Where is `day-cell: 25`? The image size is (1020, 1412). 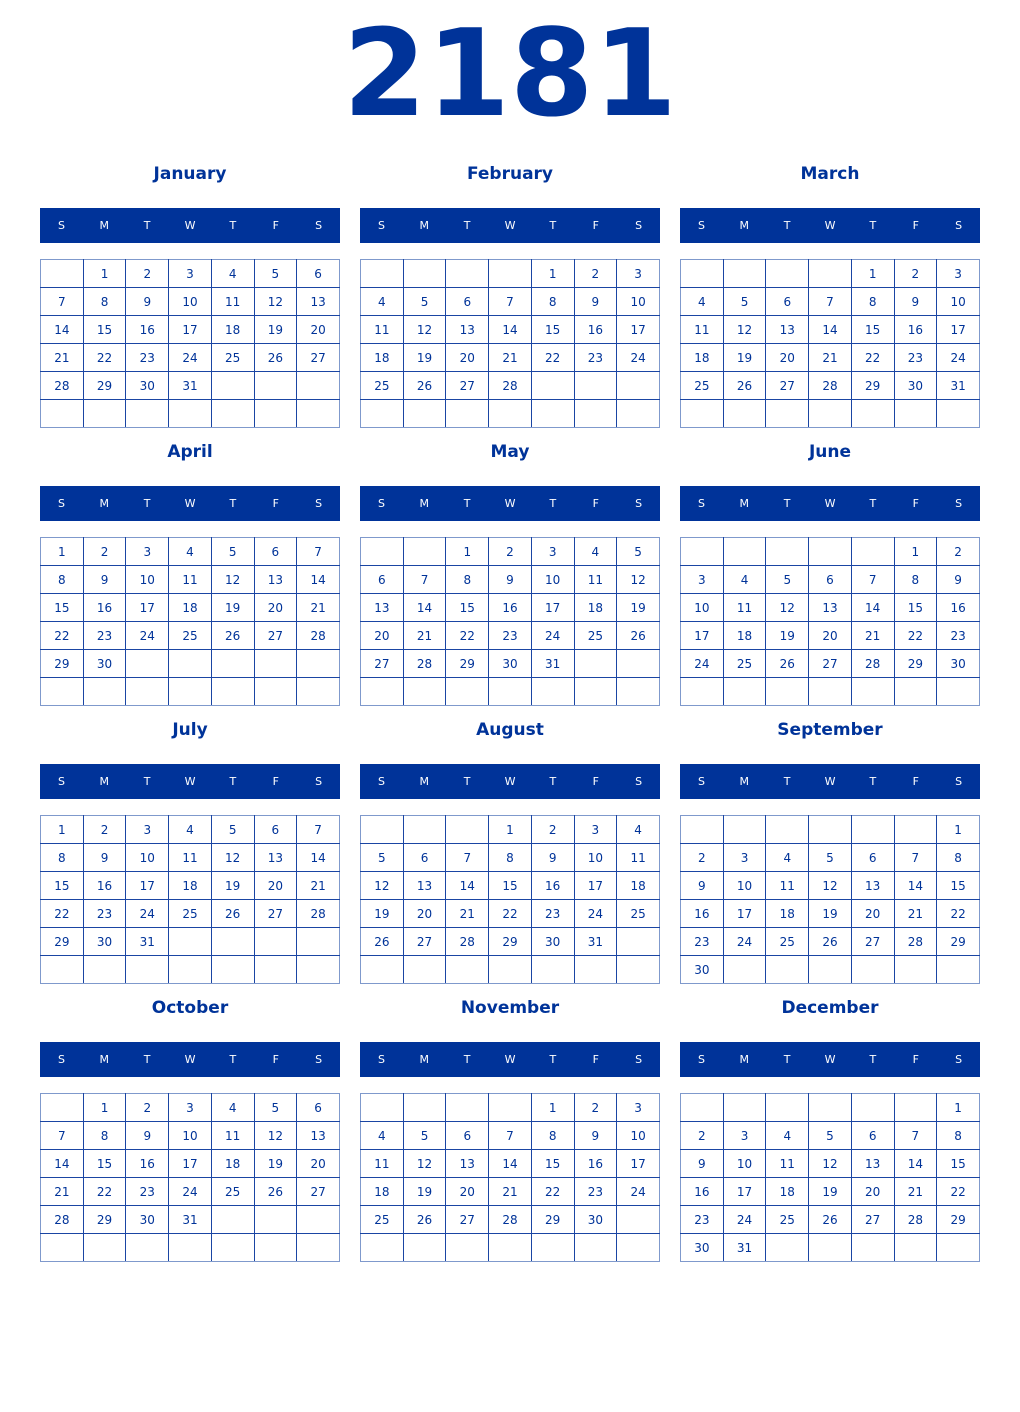
day-cell: 25 is located at coordinates (190, 635).